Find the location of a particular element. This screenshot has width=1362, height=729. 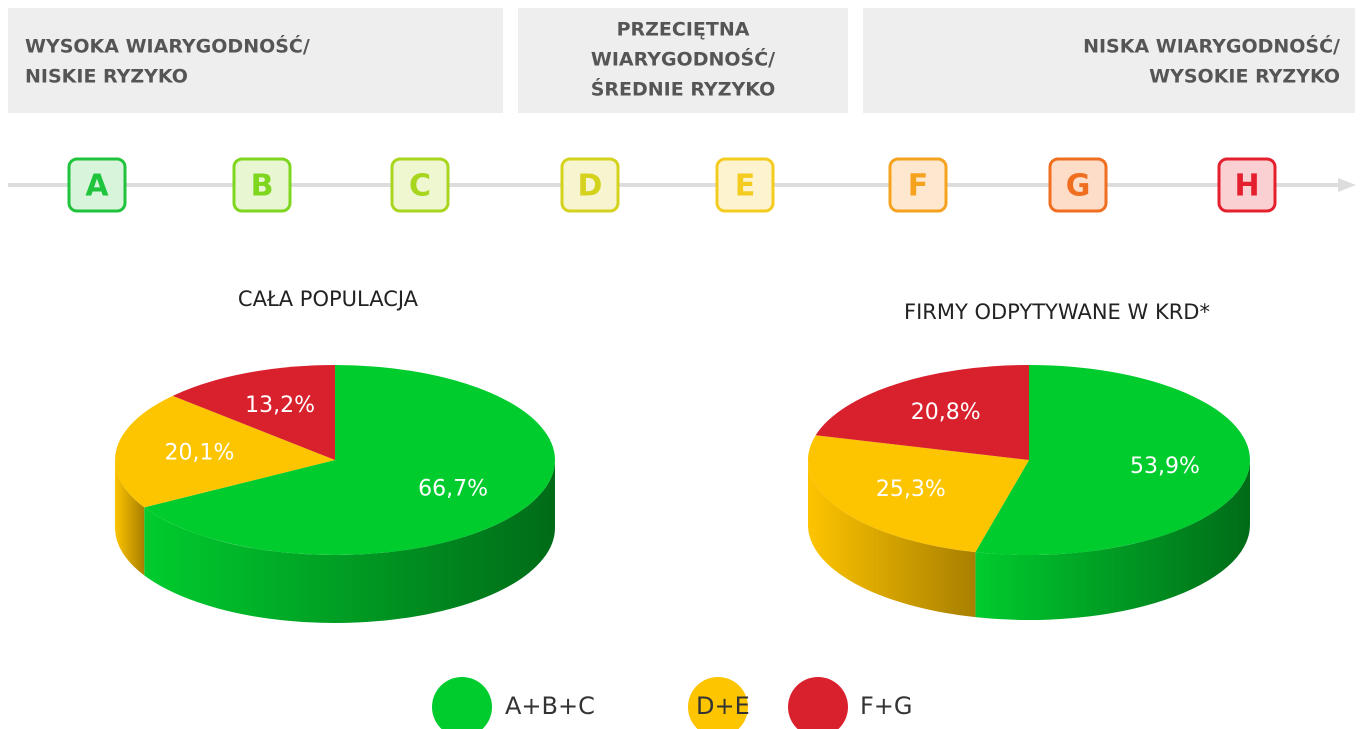

header-text: ŚREDNIE RYZYKO is located at coordinates (683, 89).